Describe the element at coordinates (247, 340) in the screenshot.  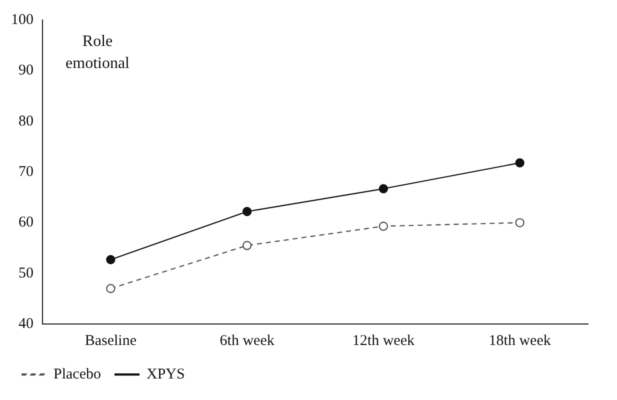
I see `x-tick-label: 6th week` at that location.